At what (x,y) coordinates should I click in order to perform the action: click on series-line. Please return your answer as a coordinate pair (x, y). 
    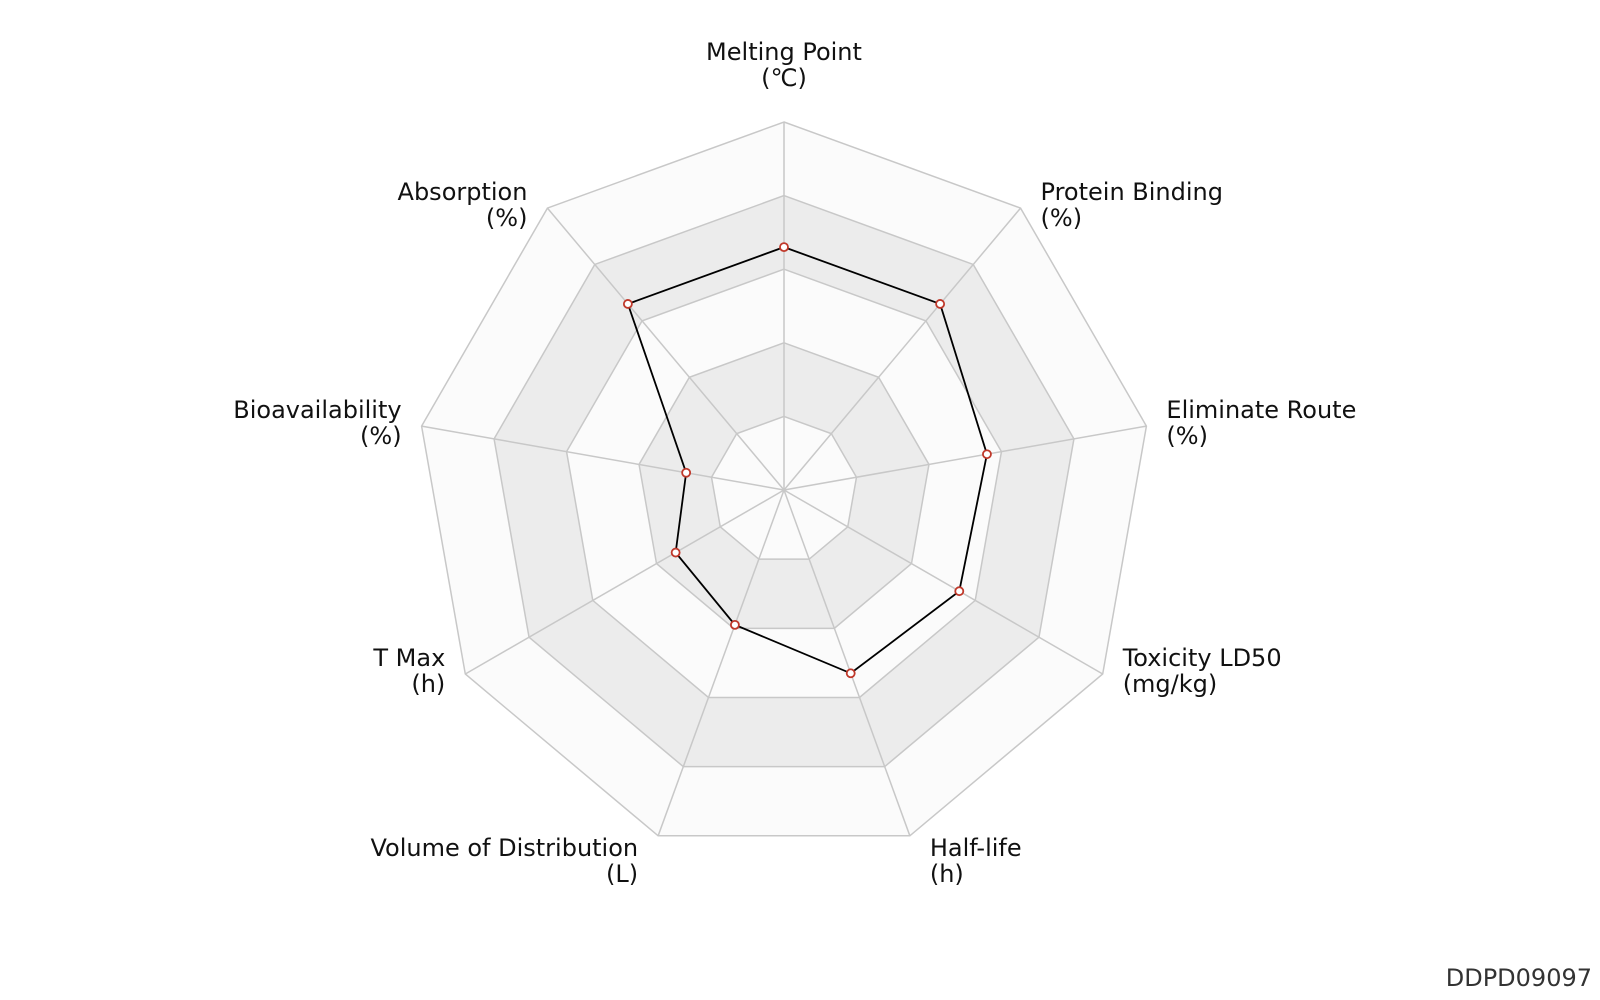
    Looking at the image, I should click on (807, 460).